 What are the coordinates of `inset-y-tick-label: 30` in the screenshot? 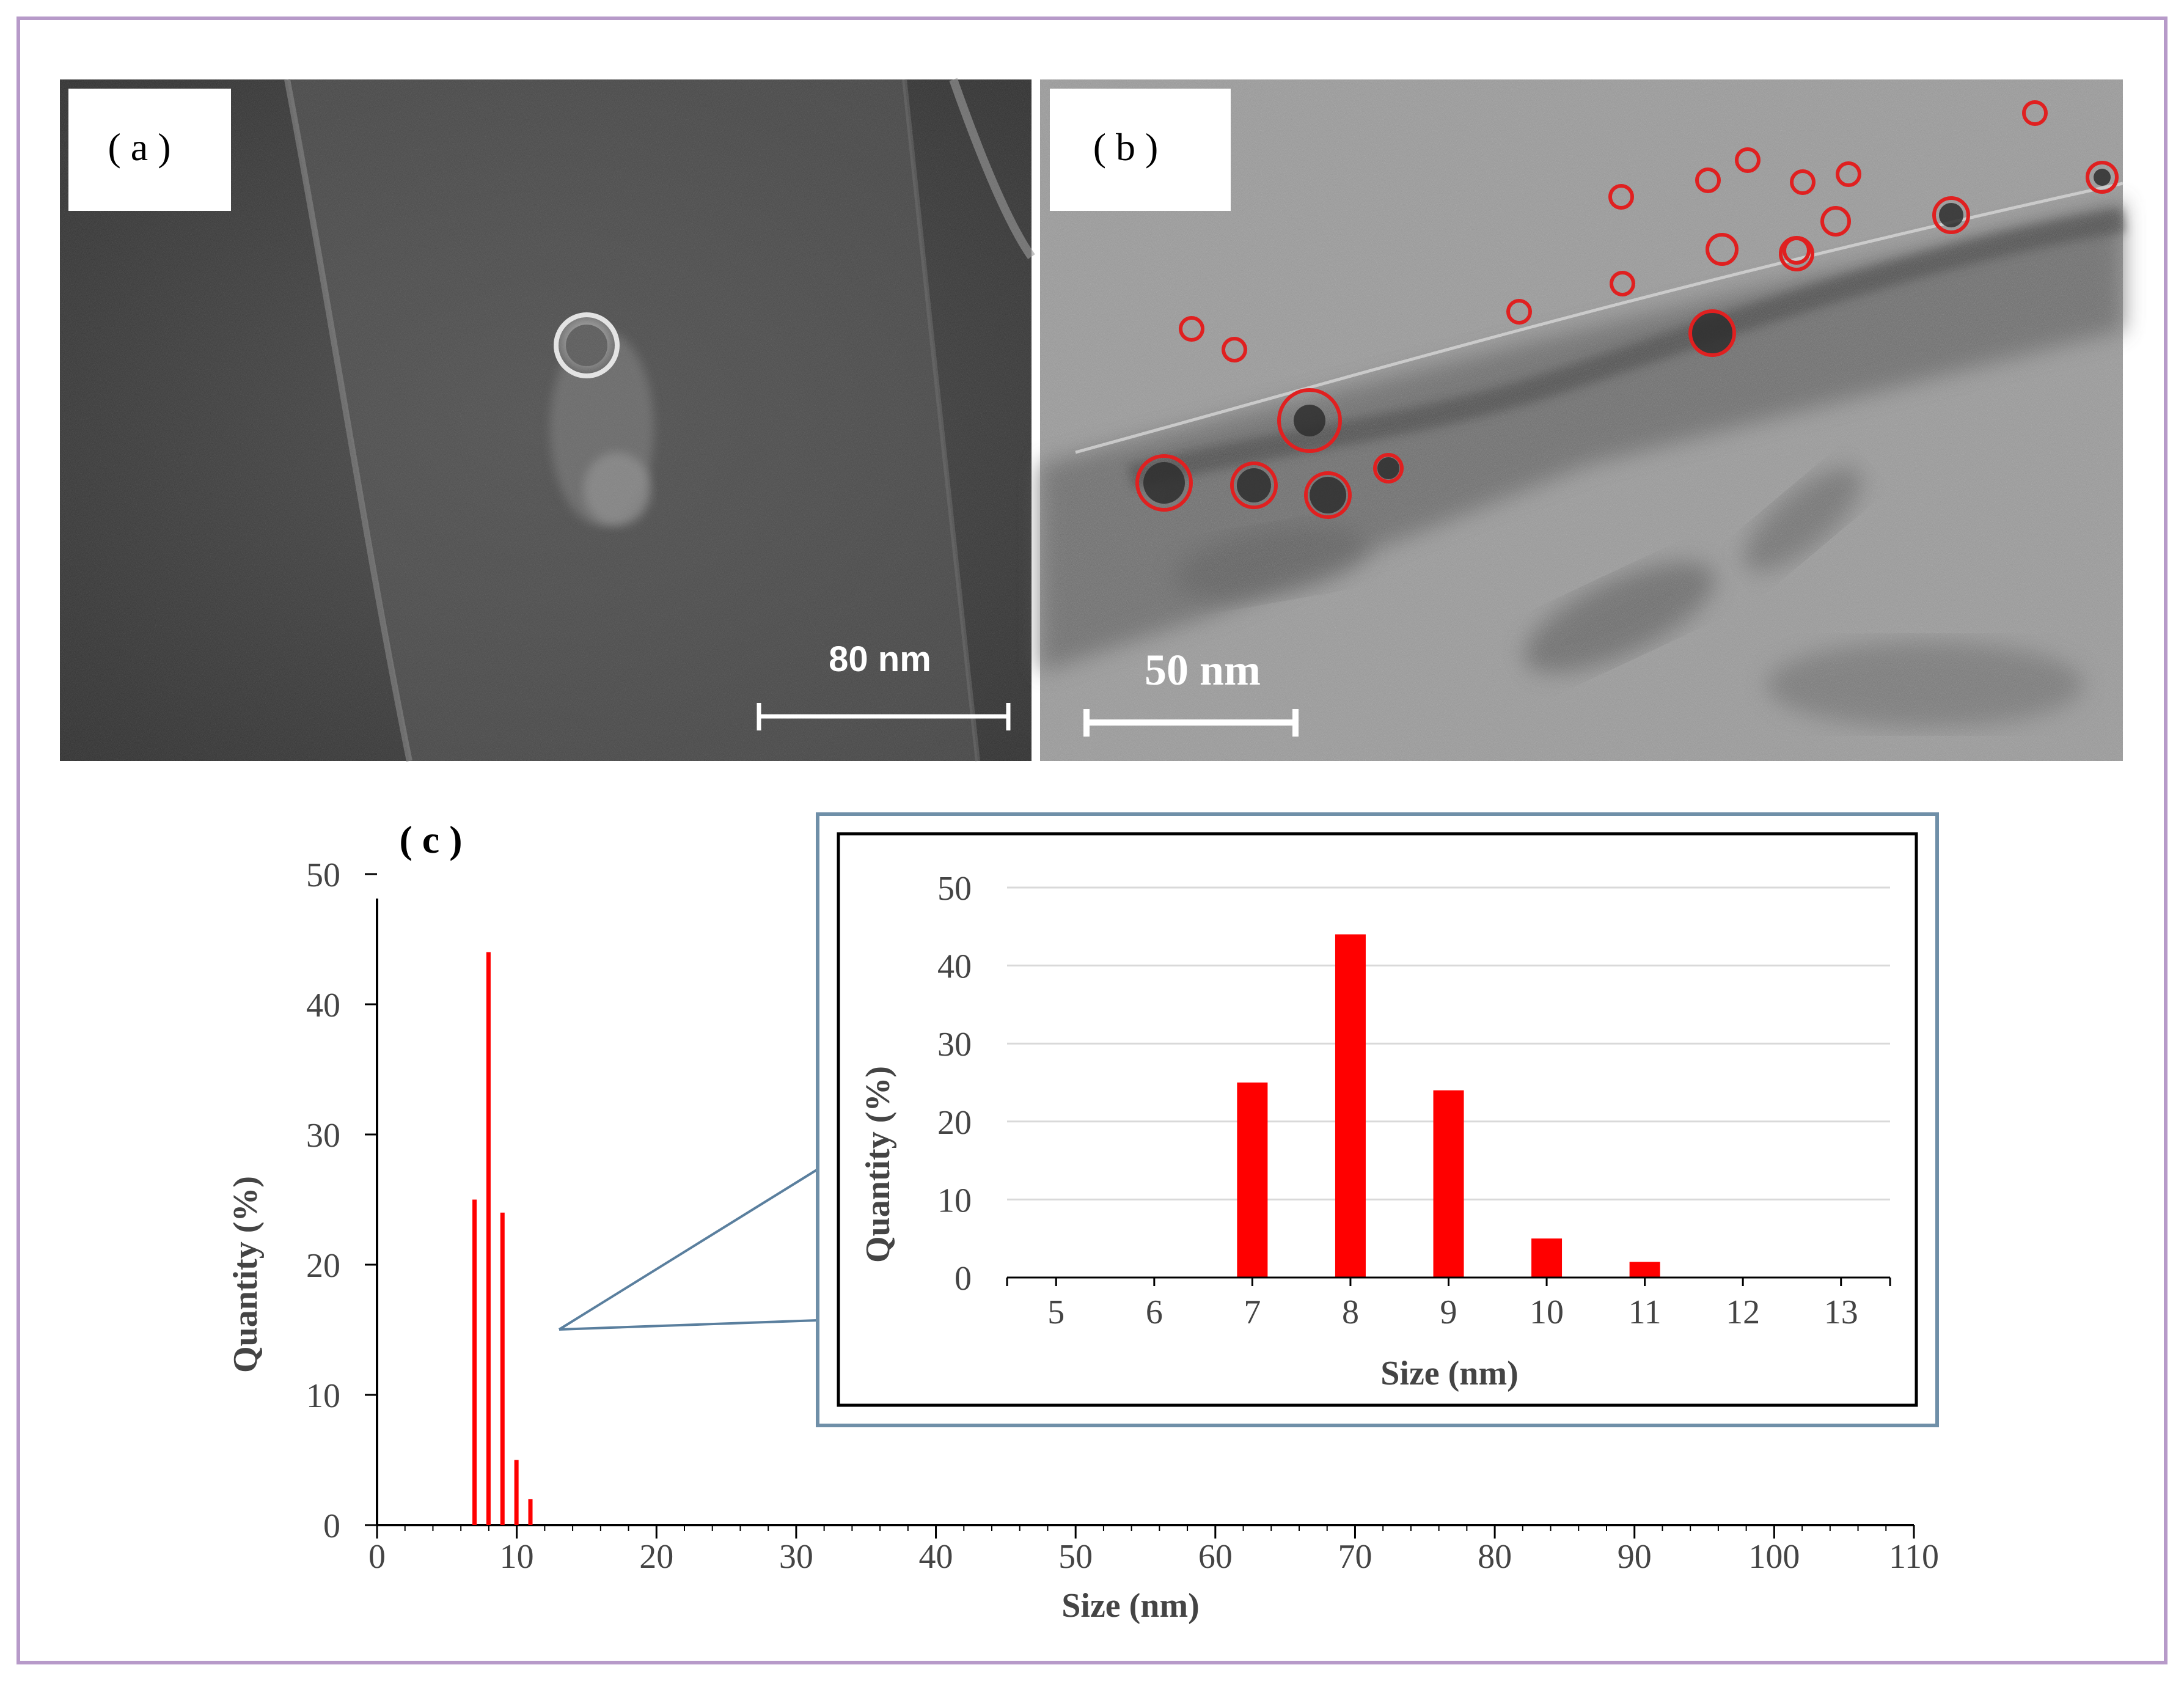 It's located at (954, 1045).